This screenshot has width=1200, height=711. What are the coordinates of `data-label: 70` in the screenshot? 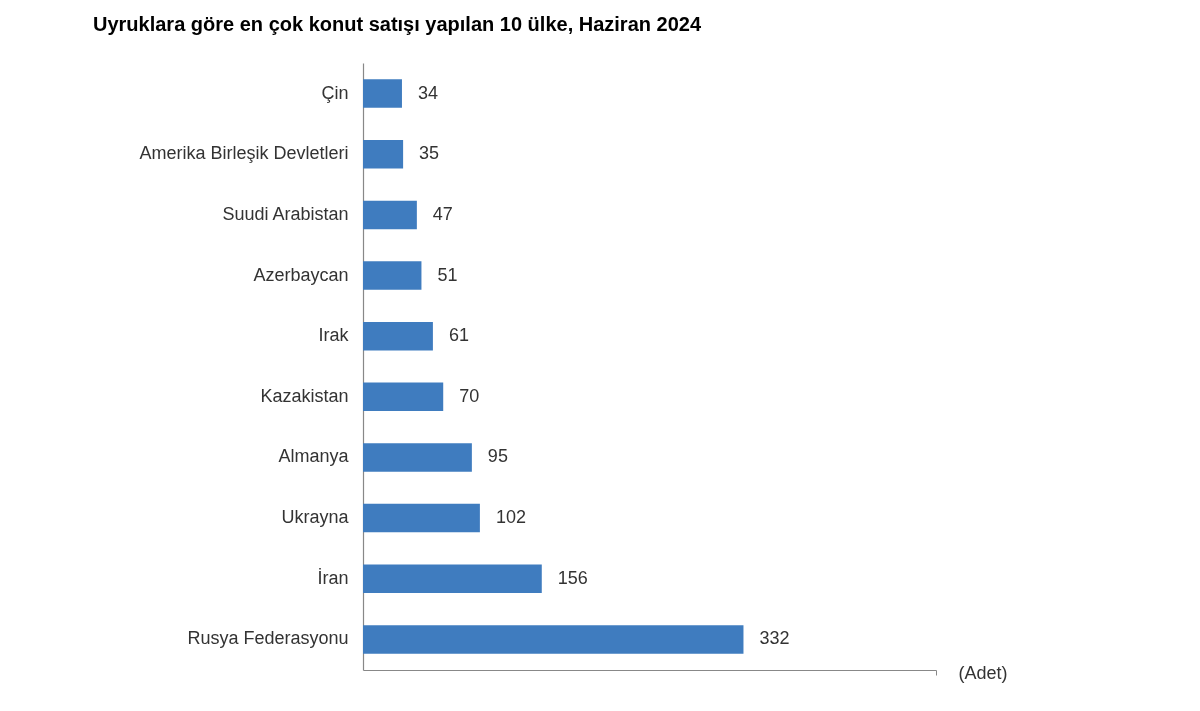 It's located at (469, 395).